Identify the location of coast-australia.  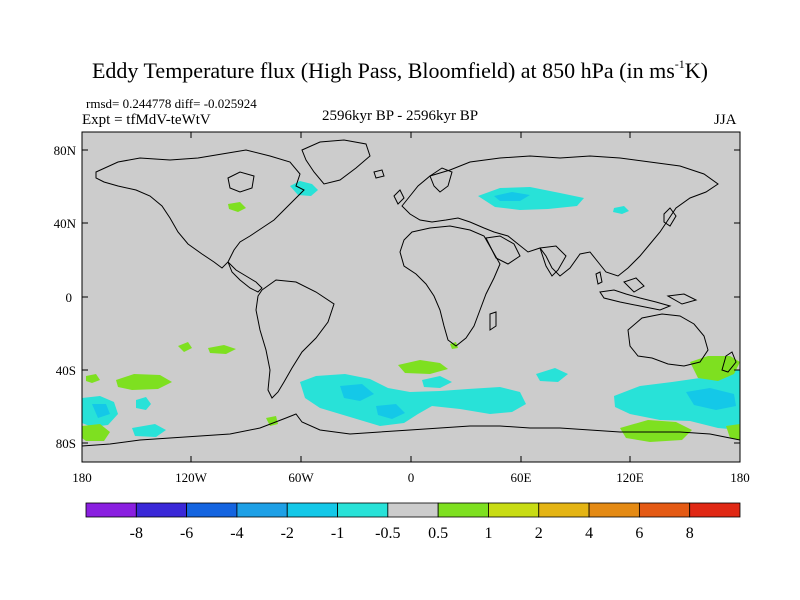
(668, 340).